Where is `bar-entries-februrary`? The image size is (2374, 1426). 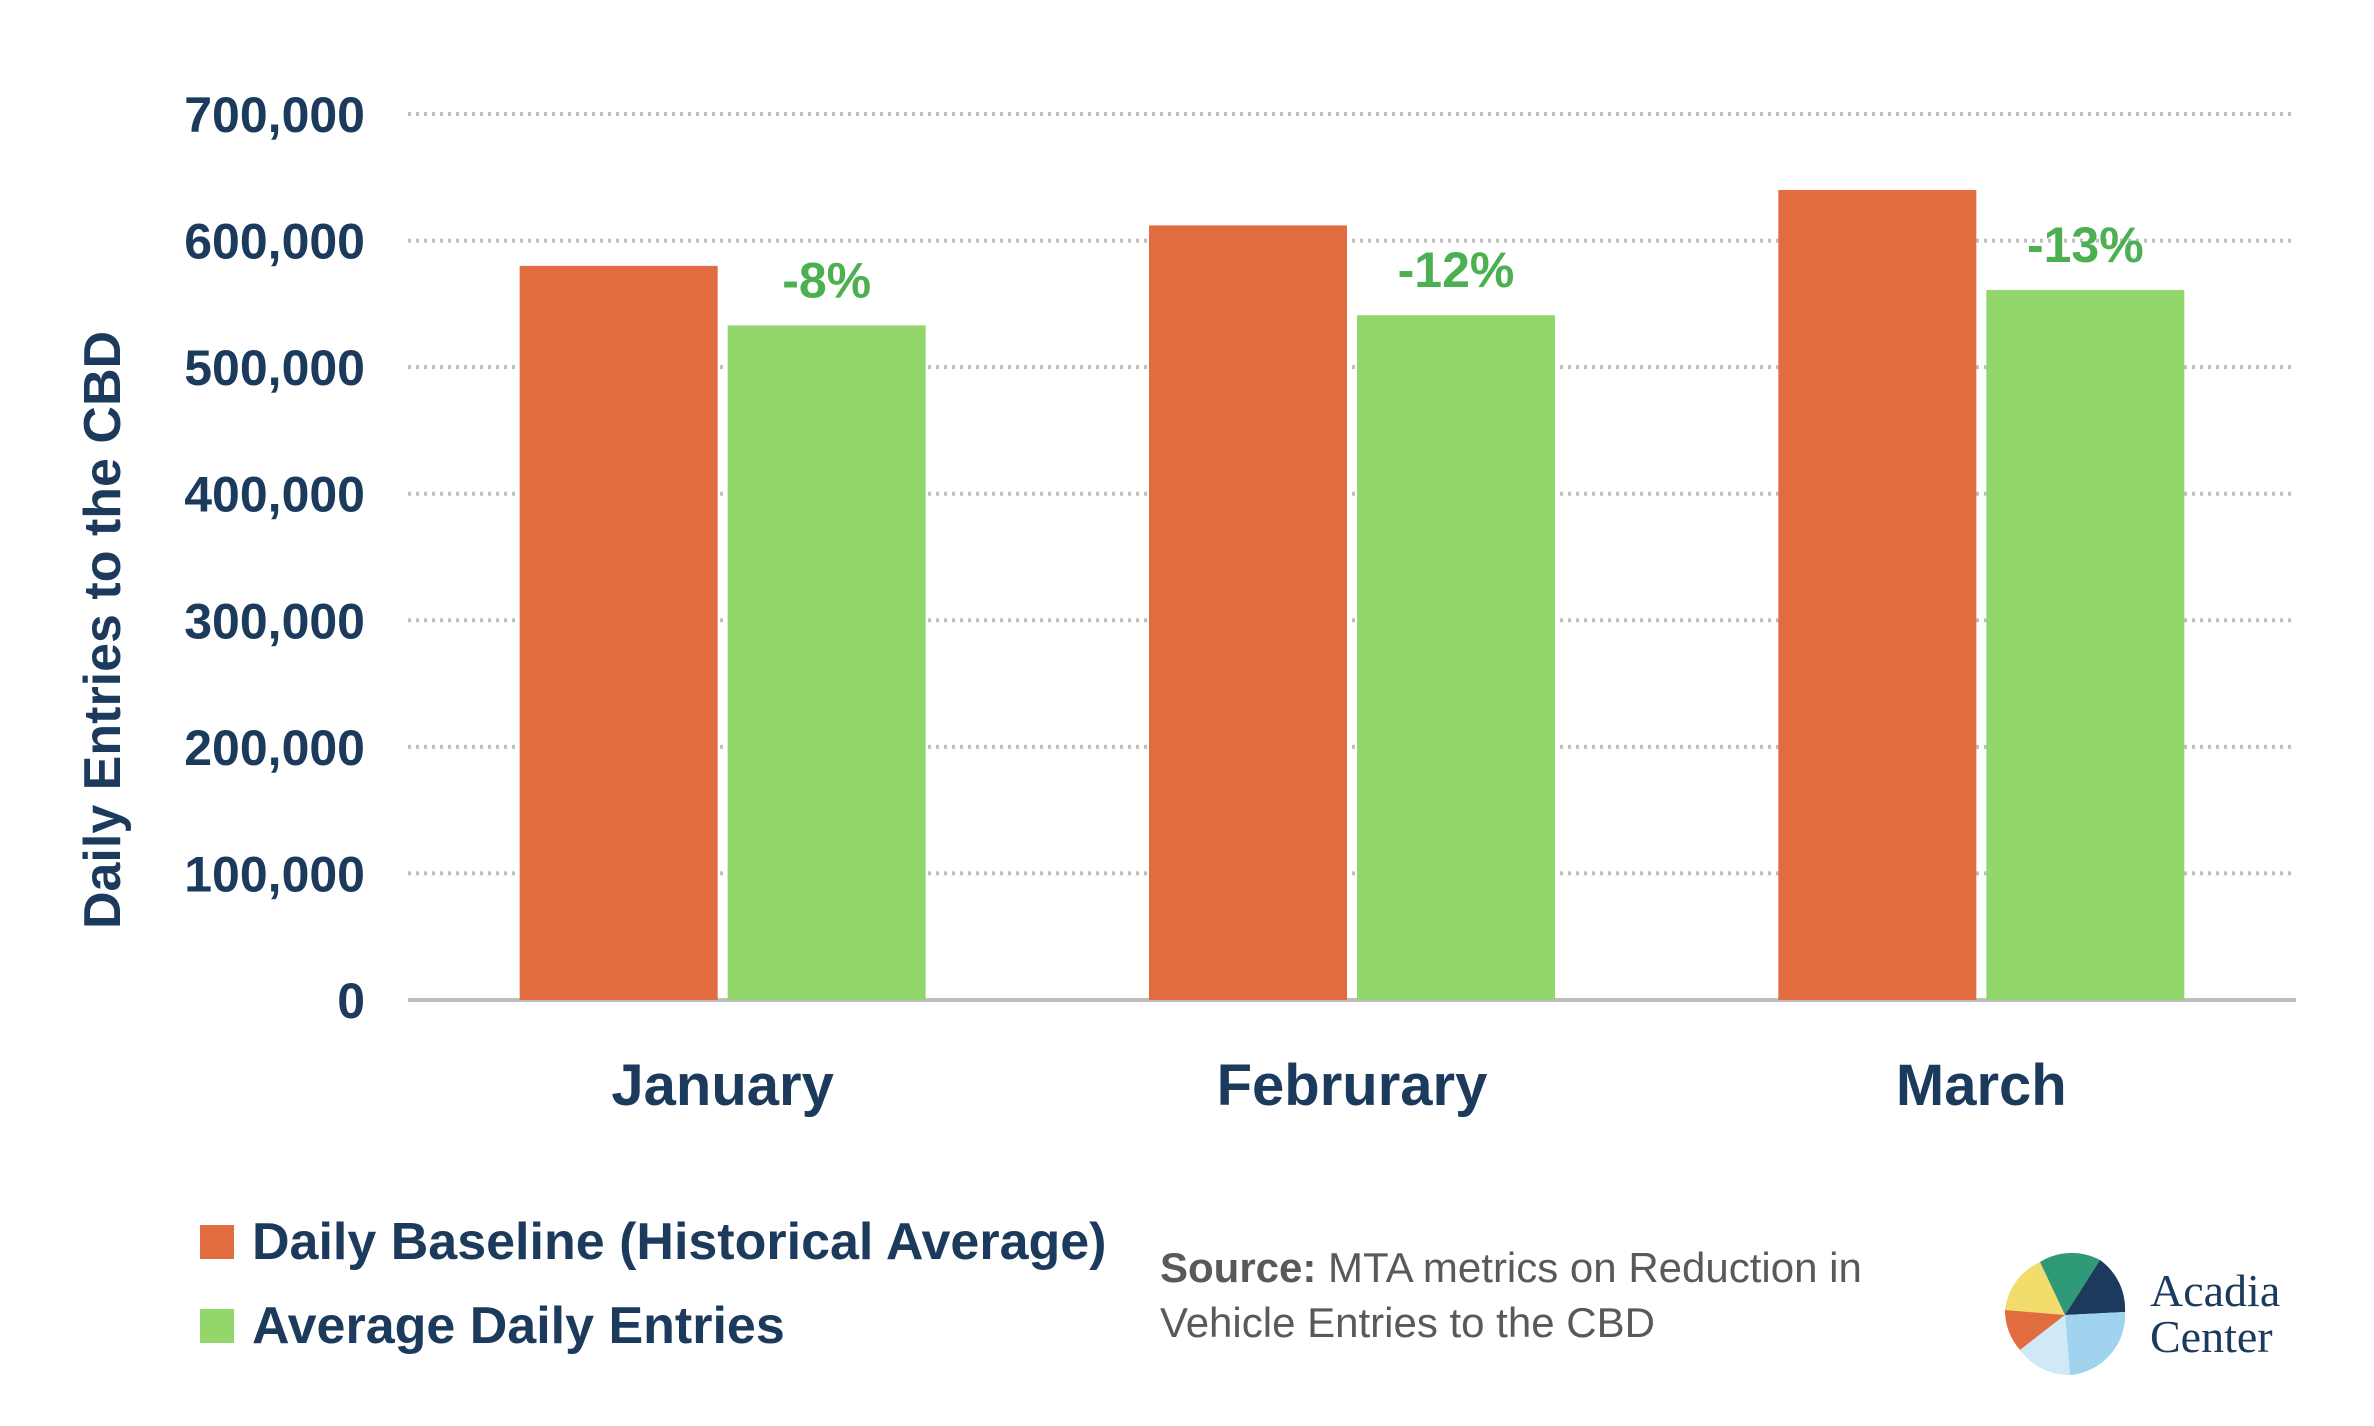
bar-entries-februrary is located at coordinates (1456, 658).